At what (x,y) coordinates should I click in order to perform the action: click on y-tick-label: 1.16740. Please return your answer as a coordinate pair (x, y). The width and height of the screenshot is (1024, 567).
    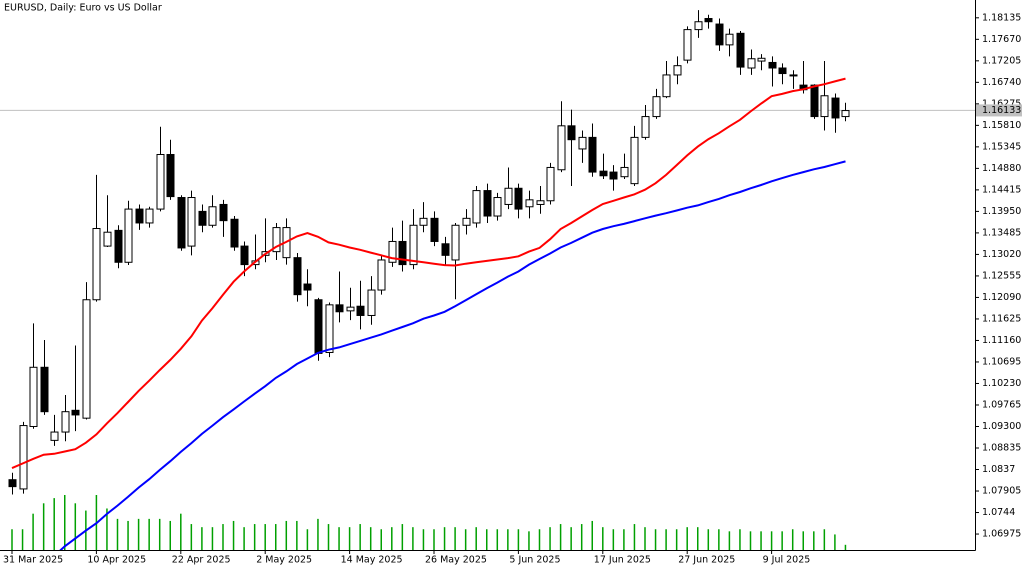
    Looking at the image, I should click on (1001, 82).